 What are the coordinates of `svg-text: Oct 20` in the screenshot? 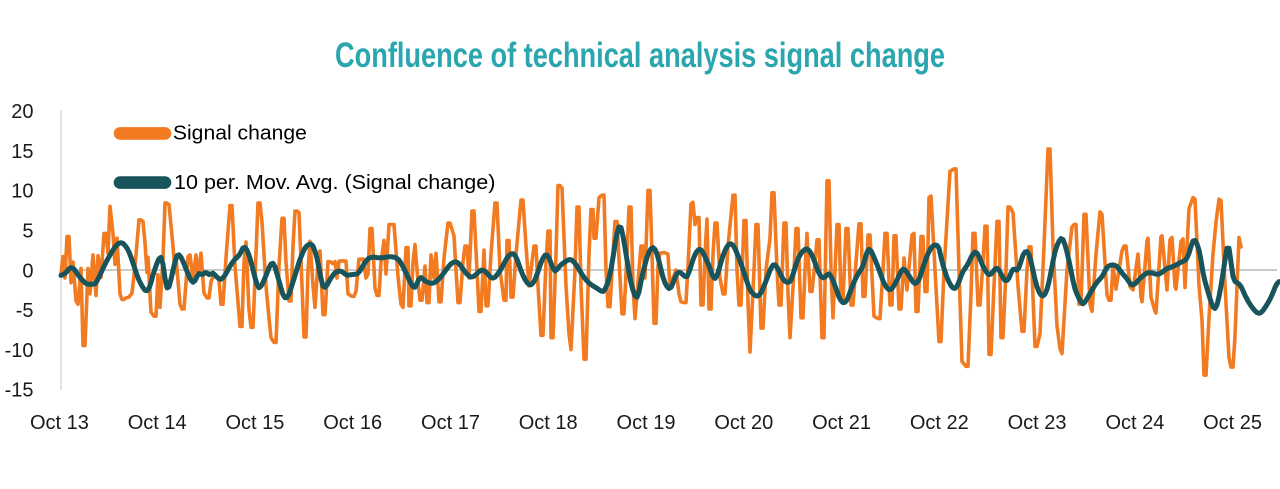 It's located at (743, 423).